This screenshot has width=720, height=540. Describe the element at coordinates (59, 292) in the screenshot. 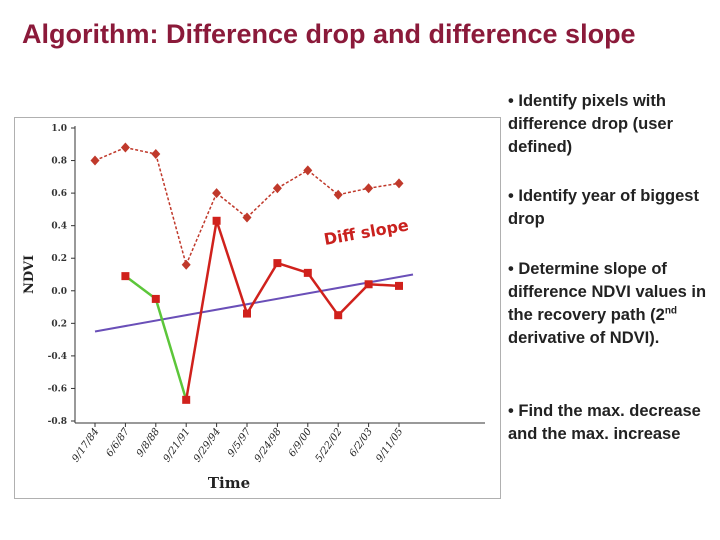

I see `y-tick-label: 0.0` at that location.